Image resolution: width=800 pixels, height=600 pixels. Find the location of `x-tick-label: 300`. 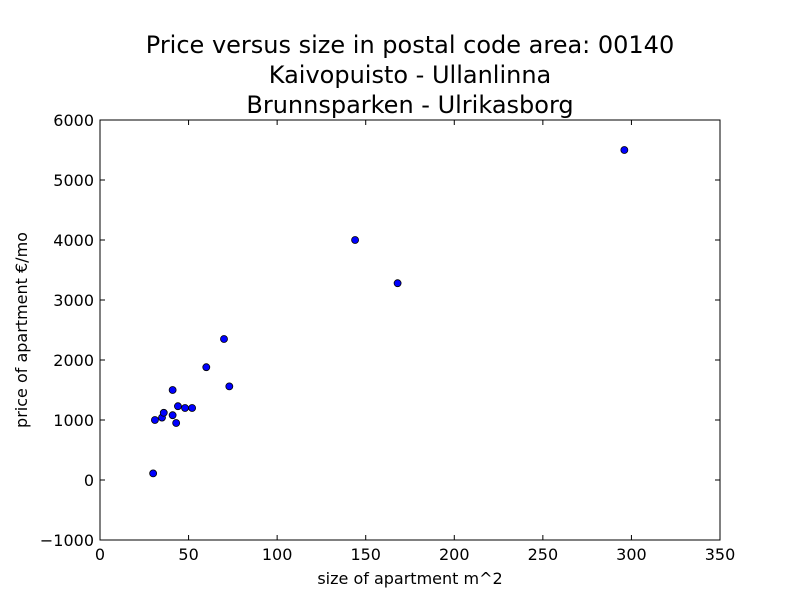

x-tick-label: 300 is located at coordinates (631, 554).